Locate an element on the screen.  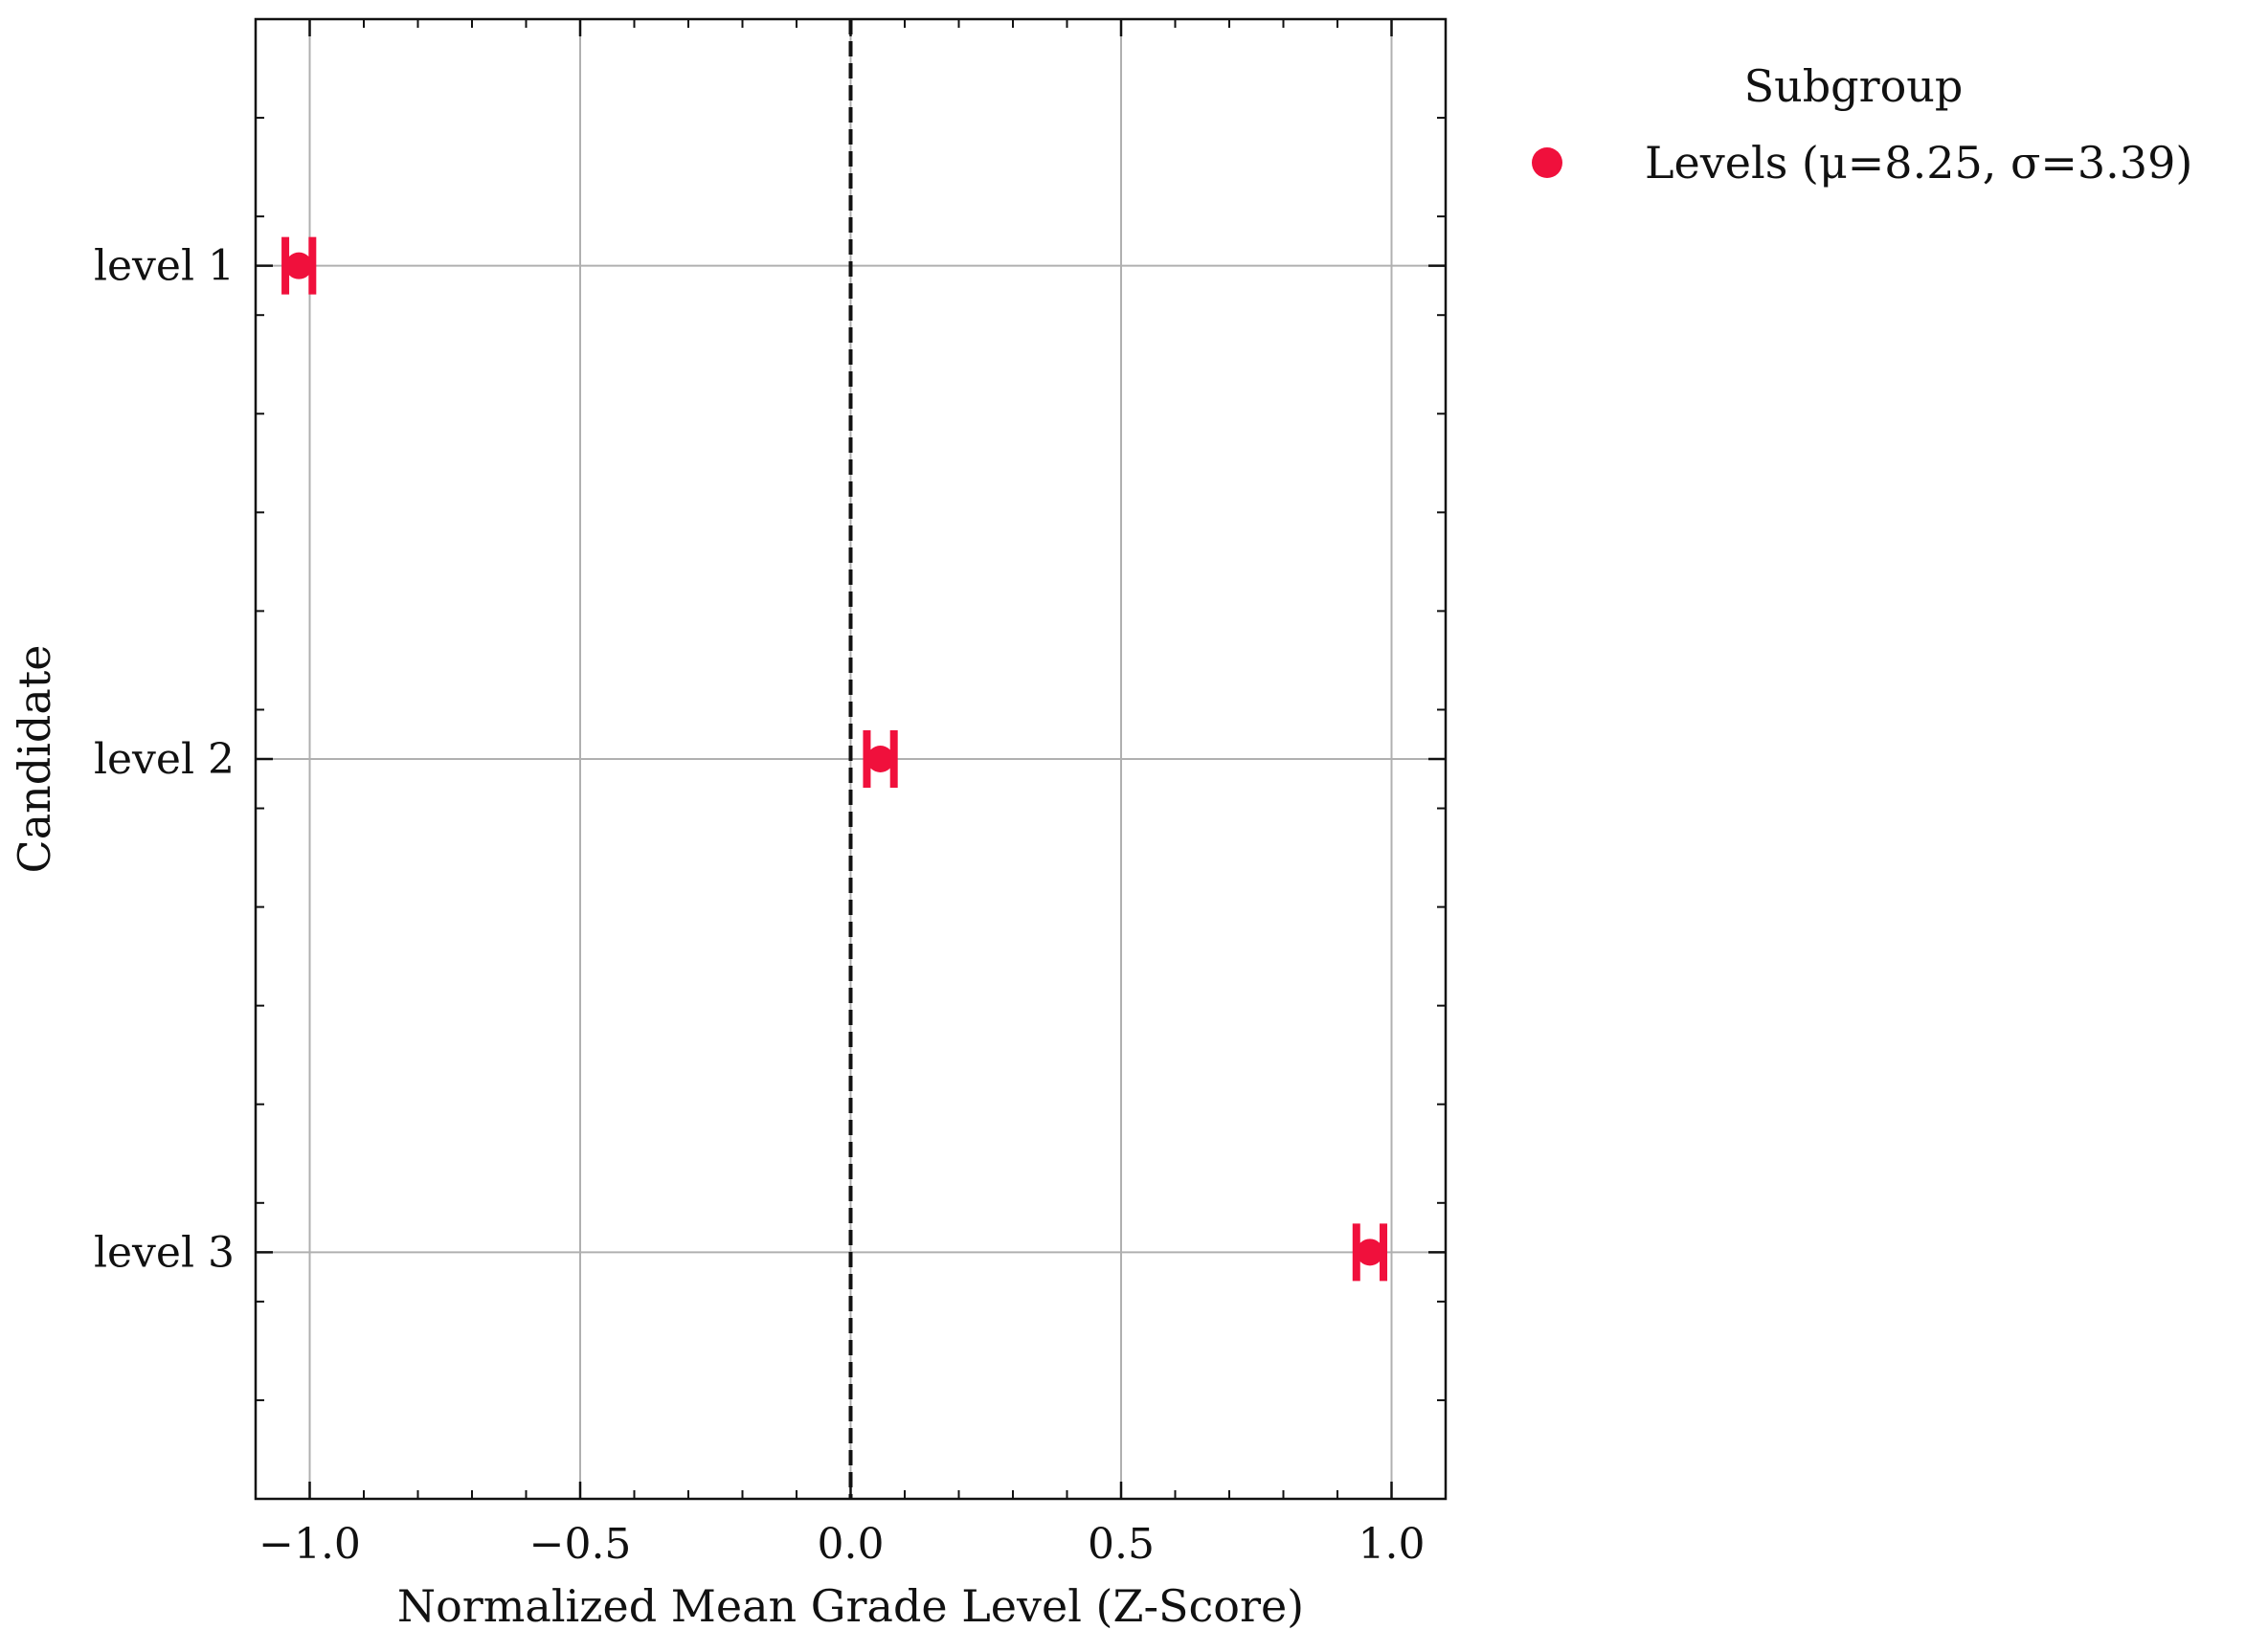
y-tick-label: level 2 is located at coordinates (164, 759).